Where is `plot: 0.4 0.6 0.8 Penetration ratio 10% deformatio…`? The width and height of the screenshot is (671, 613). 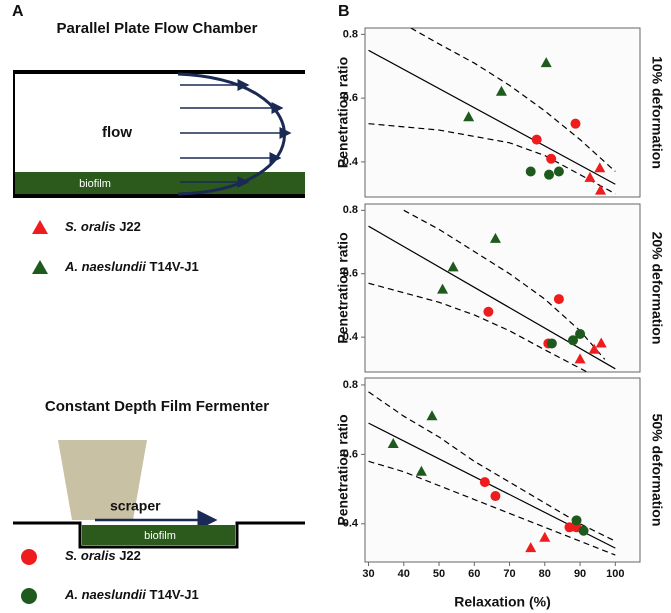 plot: 0.4 0.6 0.8 Penetration ratio 10% deformatio… is located at coordinates (500, 112).